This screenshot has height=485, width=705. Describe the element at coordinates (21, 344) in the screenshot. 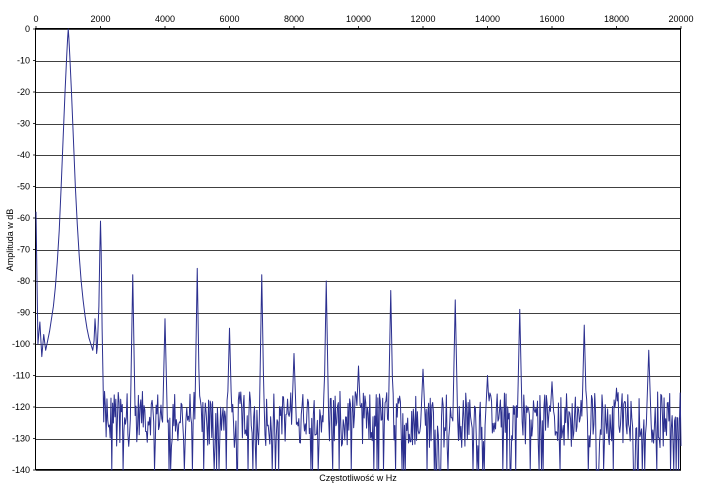

I see `y-tick-label: -100` at that location.